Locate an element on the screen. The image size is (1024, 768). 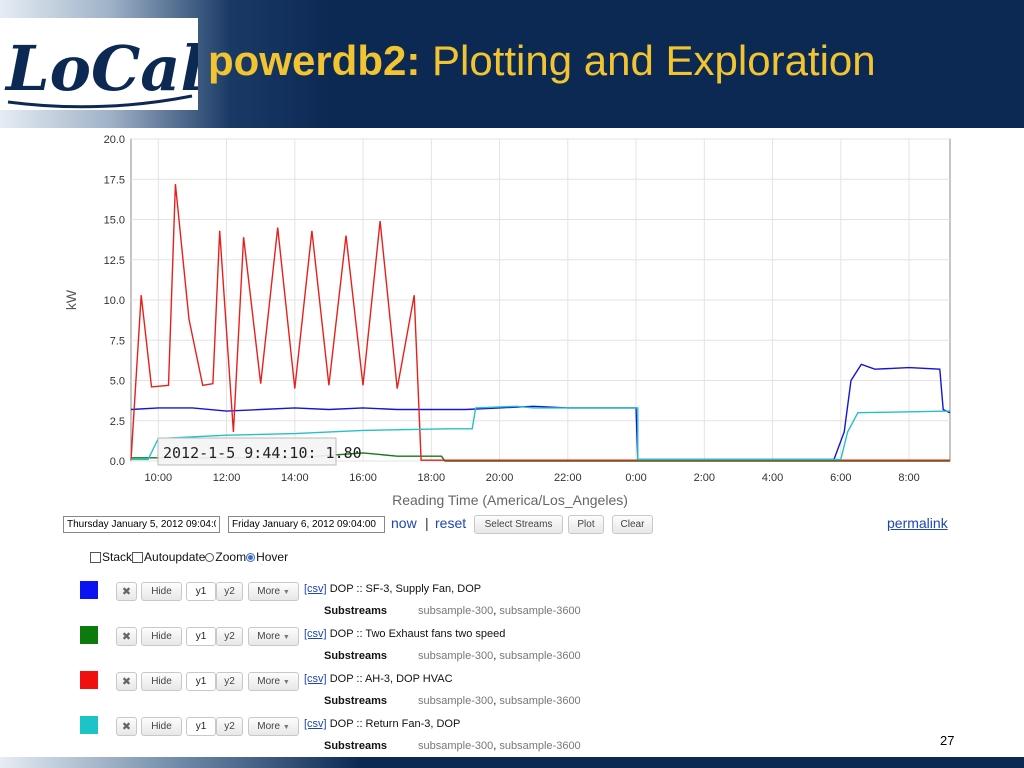
x-tick-label: 0:00 is located at coordinates (635, 478).